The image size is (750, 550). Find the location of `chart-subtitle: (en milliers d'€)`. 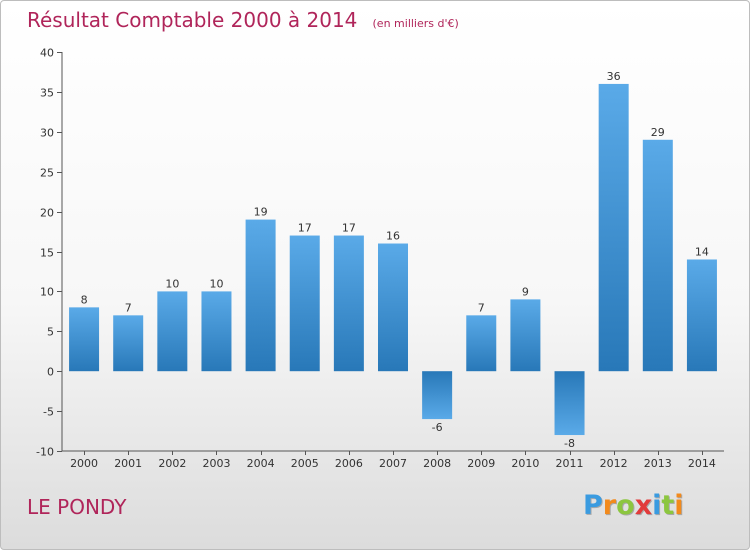

chart-subtitle: (en milliers d'€) is located at coordinates (415, 23).